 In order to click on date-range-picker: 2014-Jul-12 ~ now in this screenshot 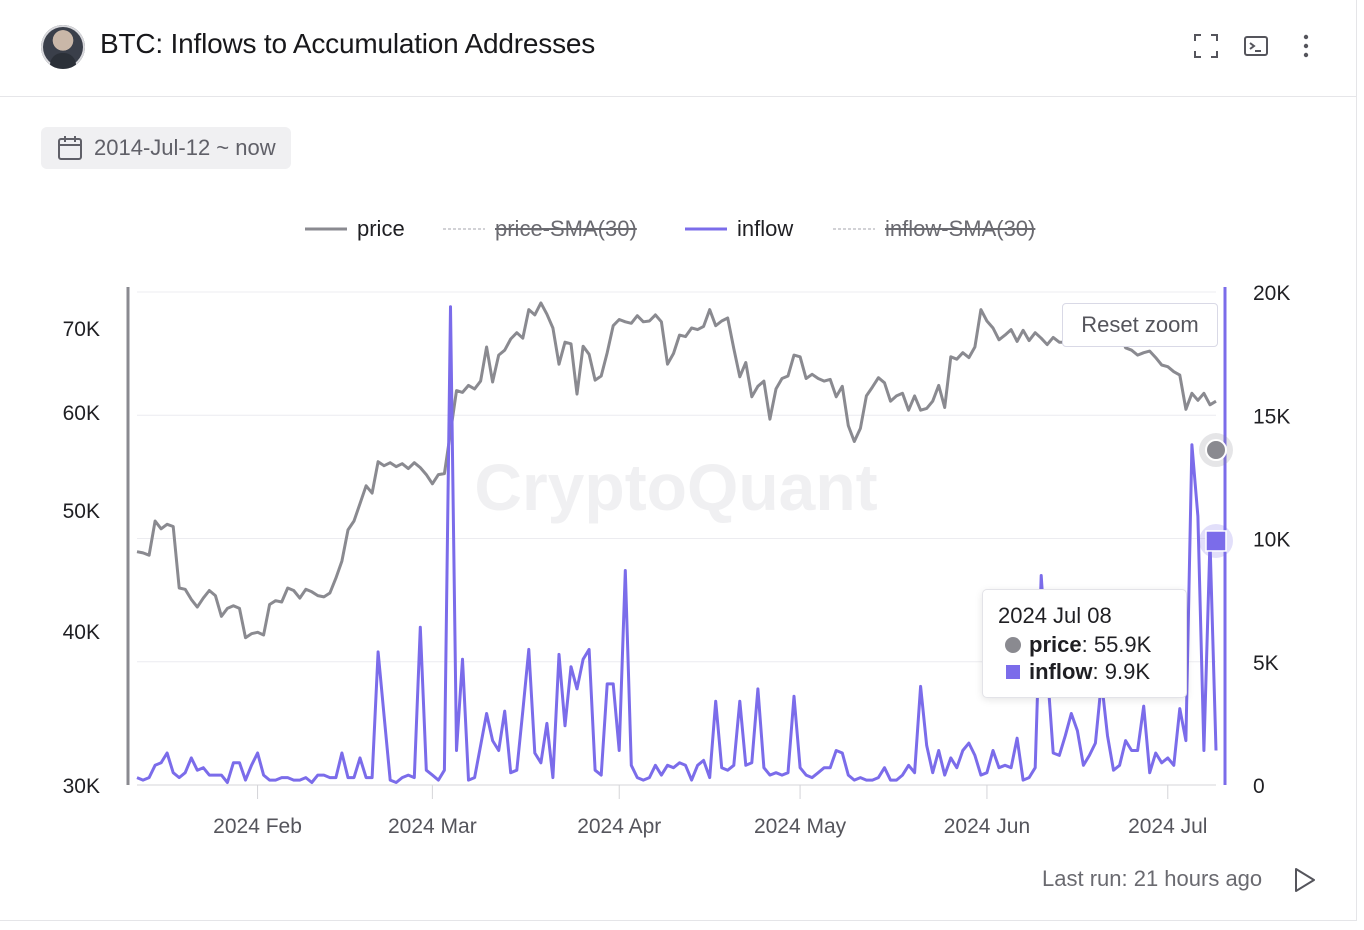, I will do `click(166, 148)`.